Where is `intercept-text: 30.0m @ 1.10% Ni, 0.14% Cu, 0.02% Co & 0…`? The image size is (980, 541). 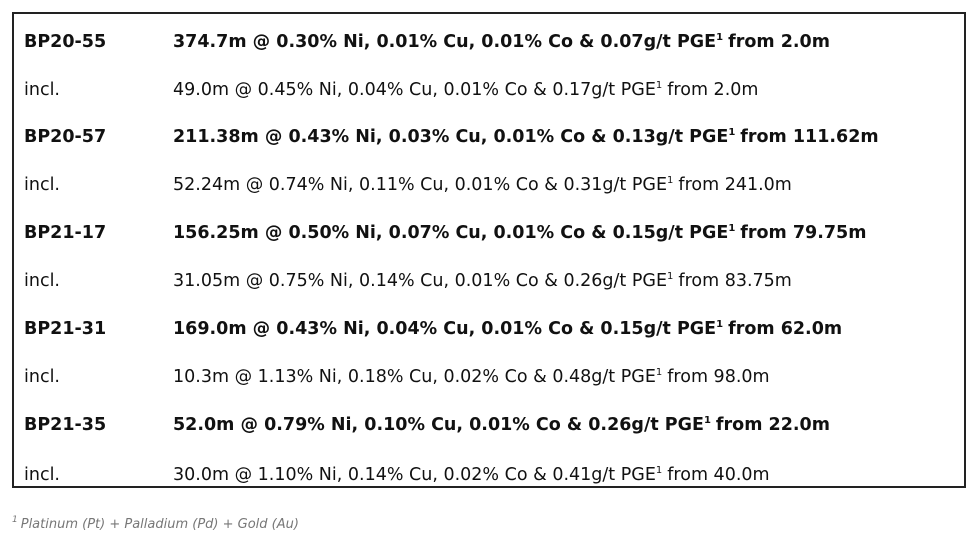
intercept-text: 30.0m @ 1.10% Ni, 0.14% Cu, 0.02% Co & 0… is located at coordinates (414, 475).